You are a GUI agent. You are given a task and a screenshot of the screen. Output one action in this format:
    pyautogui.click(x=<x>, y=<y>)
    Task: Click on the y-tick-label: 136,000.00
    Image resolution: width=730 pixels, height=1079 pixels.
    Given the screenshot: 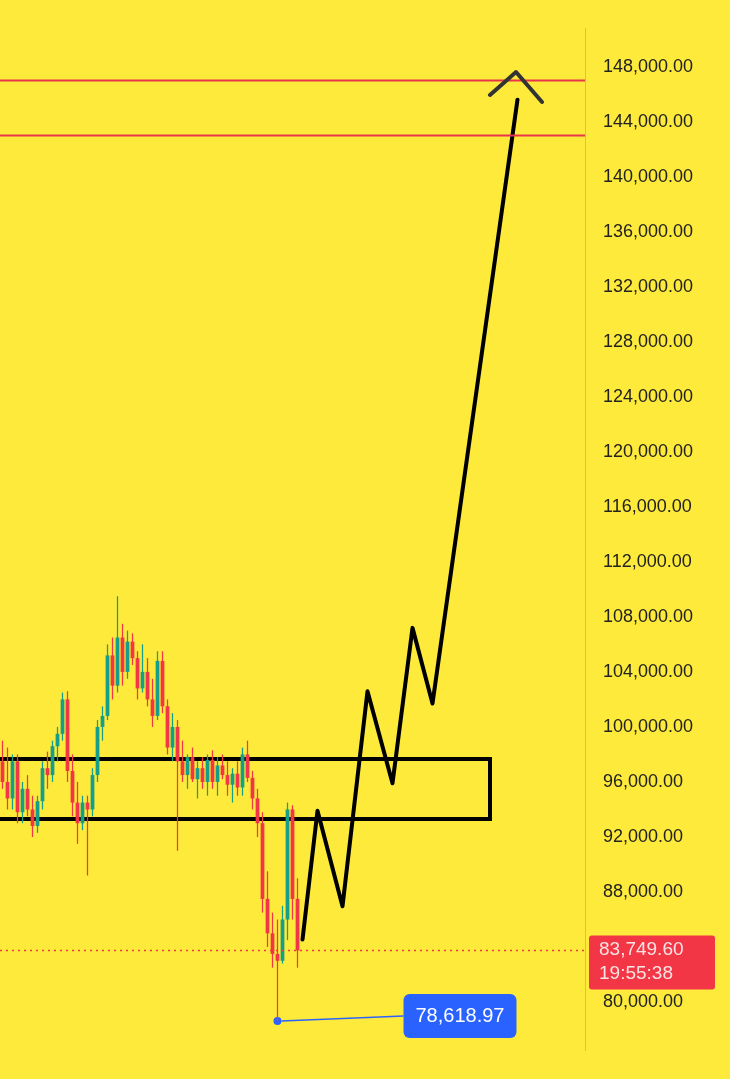 What is the action you would take?
    pyautogui.click(x=648, y=230)
    